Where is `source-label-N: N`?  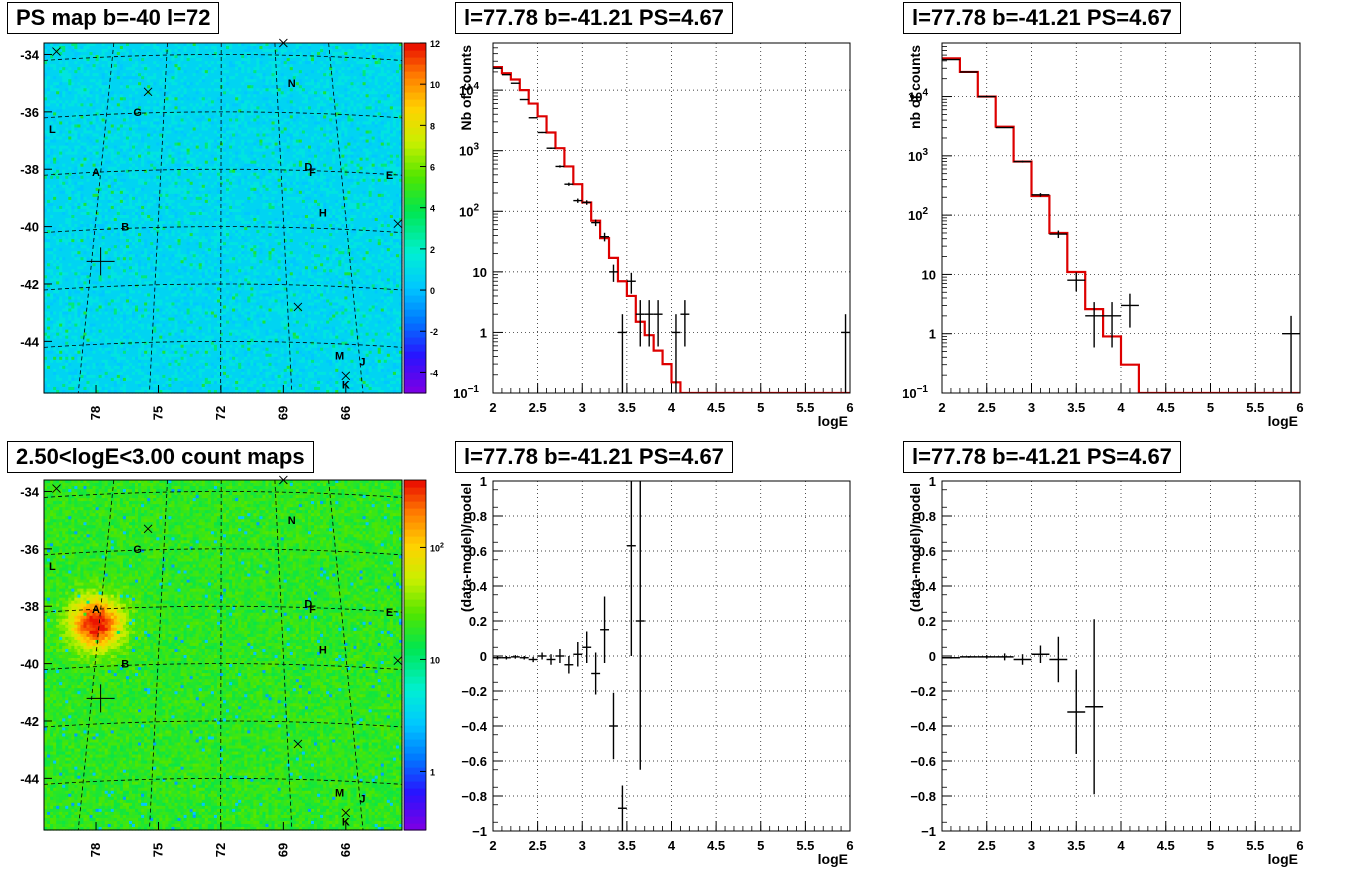 source-label-N: N is located at coordinates (292, 84).